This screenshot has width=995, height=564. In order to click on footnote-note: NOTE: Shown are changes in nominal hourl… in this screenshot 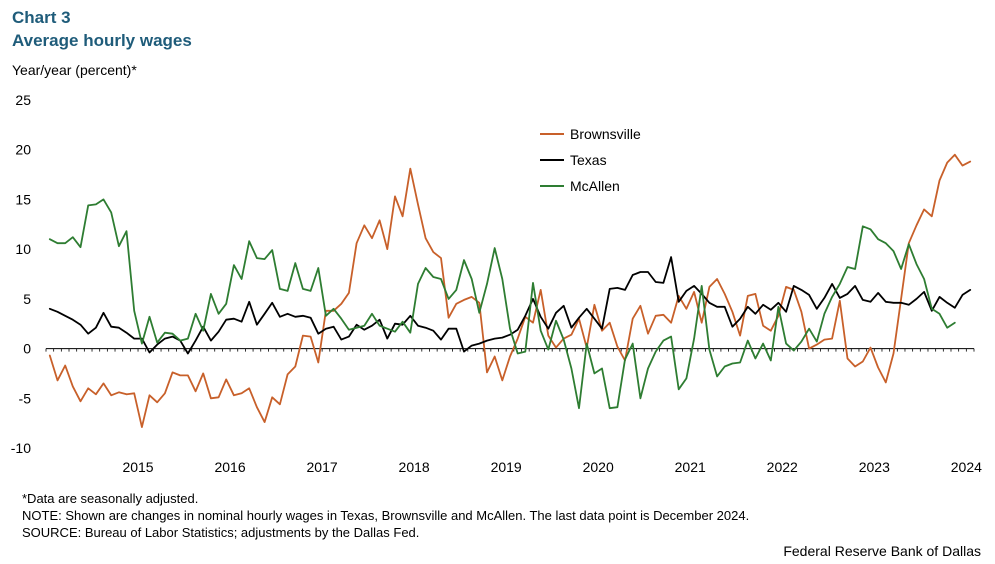, I will do `click(386, 515)`.